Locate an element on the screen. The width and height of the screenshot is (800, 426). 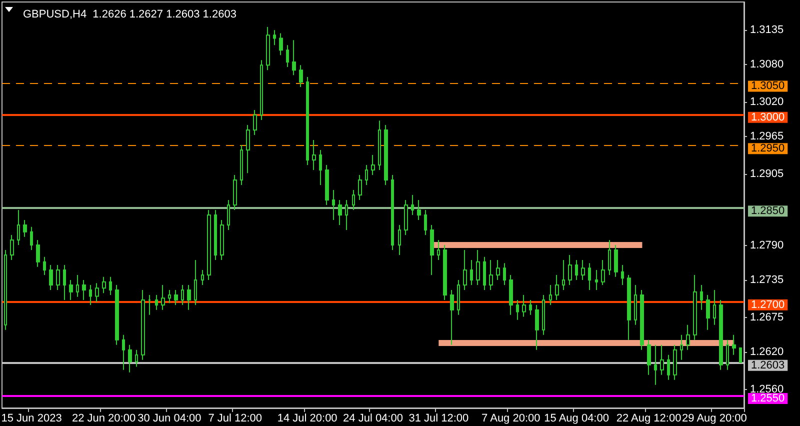
ref-line-label: 1.2850 is located at coordinates (768, 211).